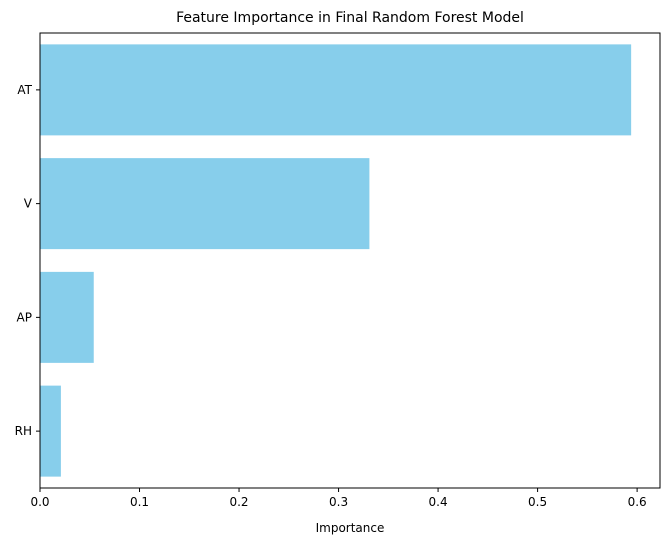 The height and width of the screenshot is (549, 669). Describe the element at coordinates (205, 204) in the screenshot. I see `bar-v` at that location.